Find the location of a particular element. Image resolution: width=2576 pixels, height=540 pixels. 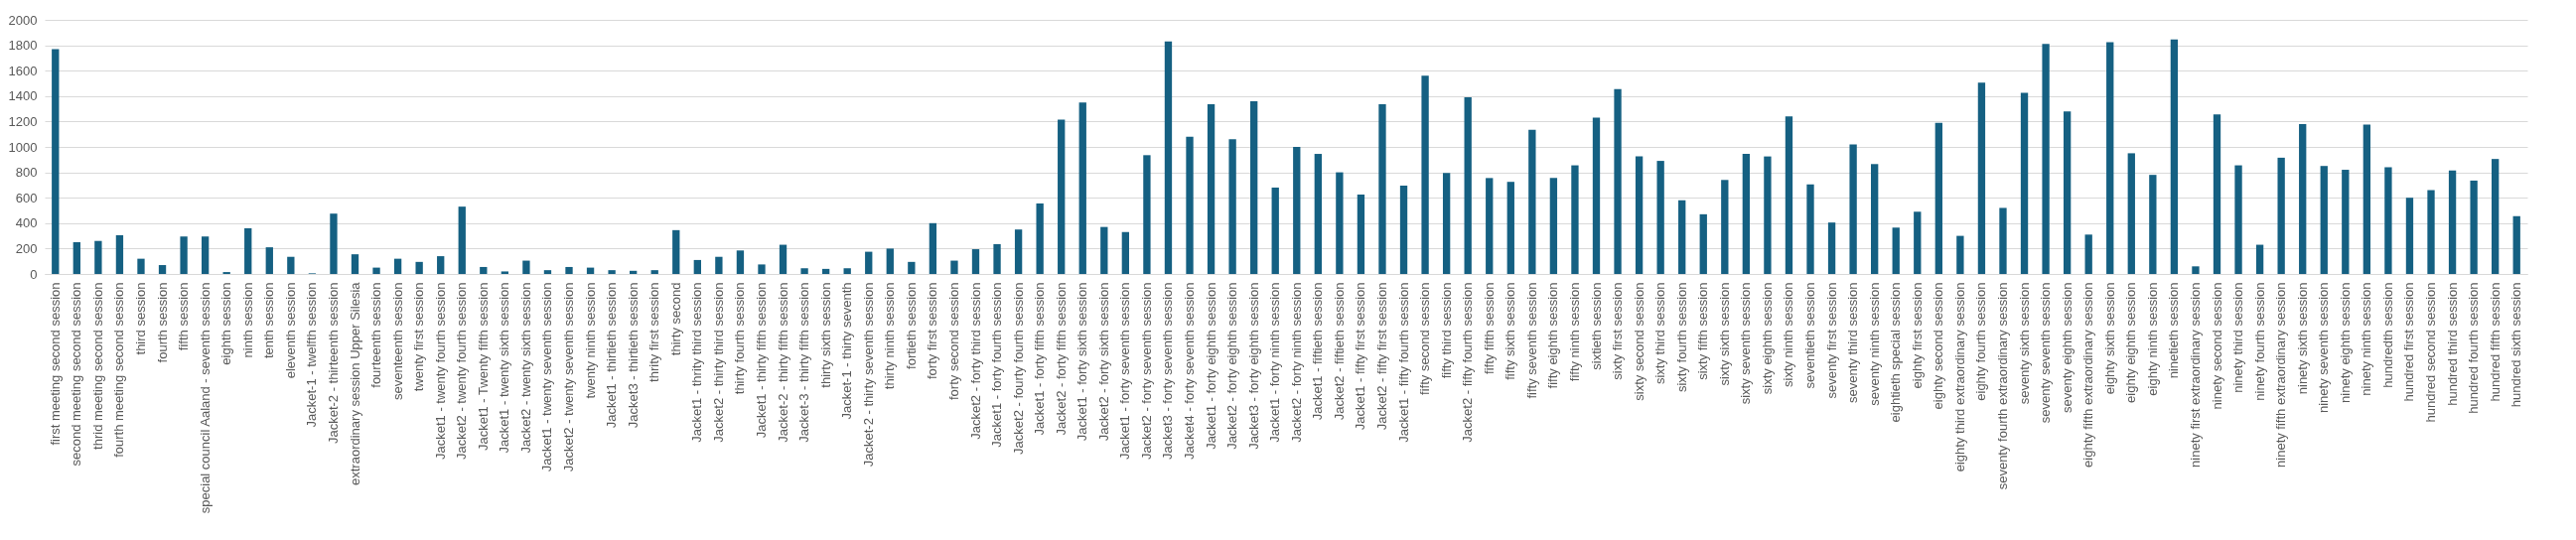

x-tick-label: ninth session is located at coordinates (247, 320).